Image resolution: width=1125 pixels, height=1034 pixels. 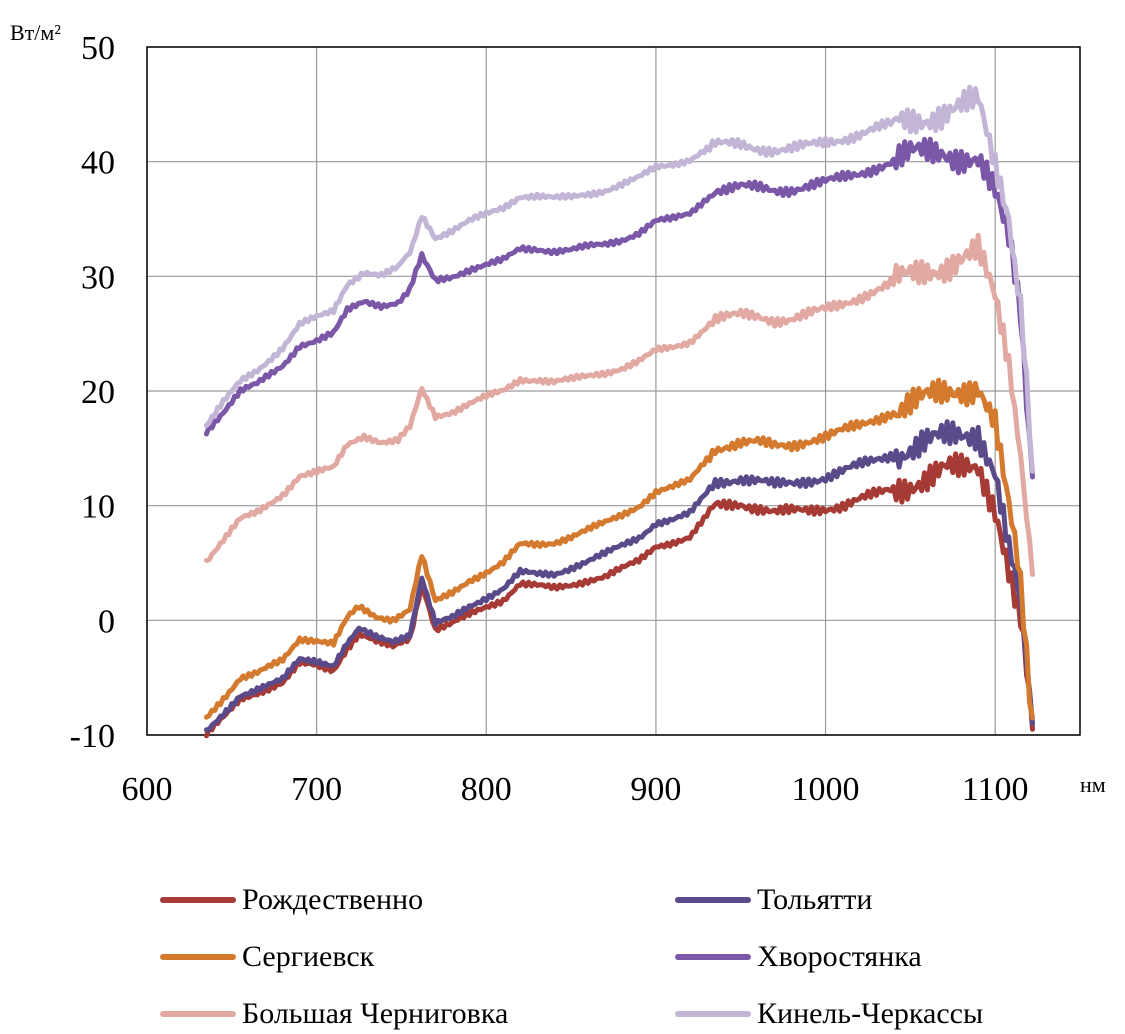 What do you see at coordinates (98, 507) in the screenshot?
I see `y-tick-label: 10` at bounding box center [98, 507].